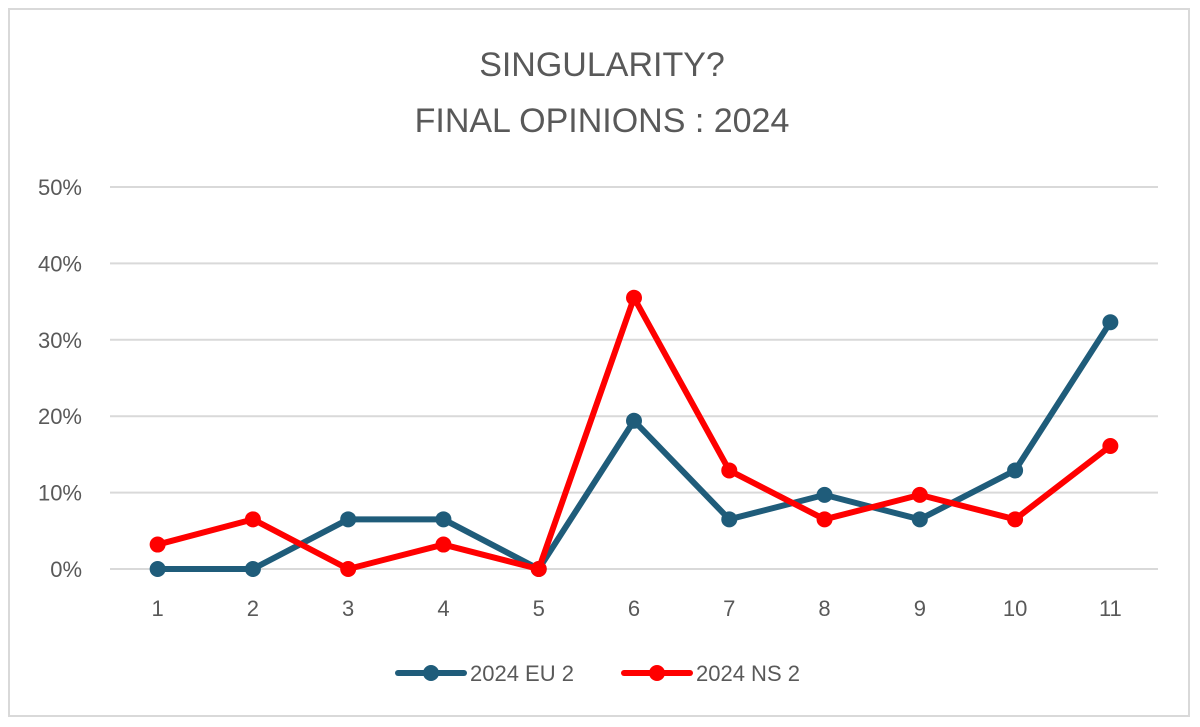 This screenshot has height=727, width=1200. I want to click on y-axis-ticks: 0% 10% 20% 30% 40% 50%, so click(60, 378).